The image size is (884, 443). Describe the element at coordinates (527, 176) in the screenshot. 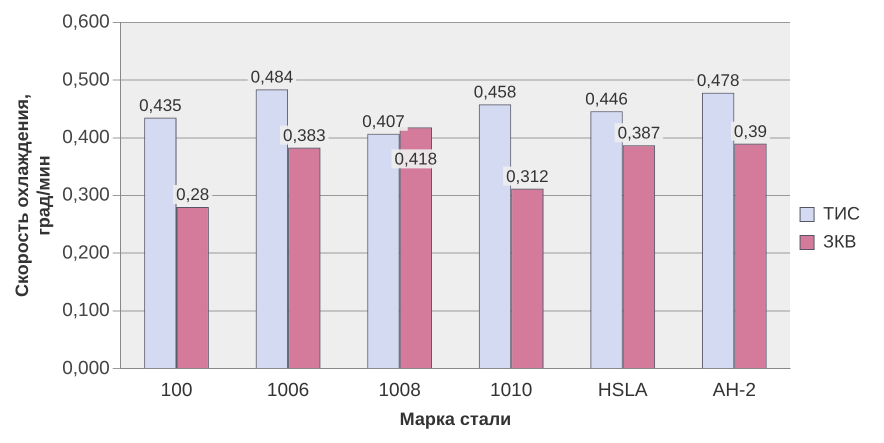

I see `data-label: 0,312` at that location.